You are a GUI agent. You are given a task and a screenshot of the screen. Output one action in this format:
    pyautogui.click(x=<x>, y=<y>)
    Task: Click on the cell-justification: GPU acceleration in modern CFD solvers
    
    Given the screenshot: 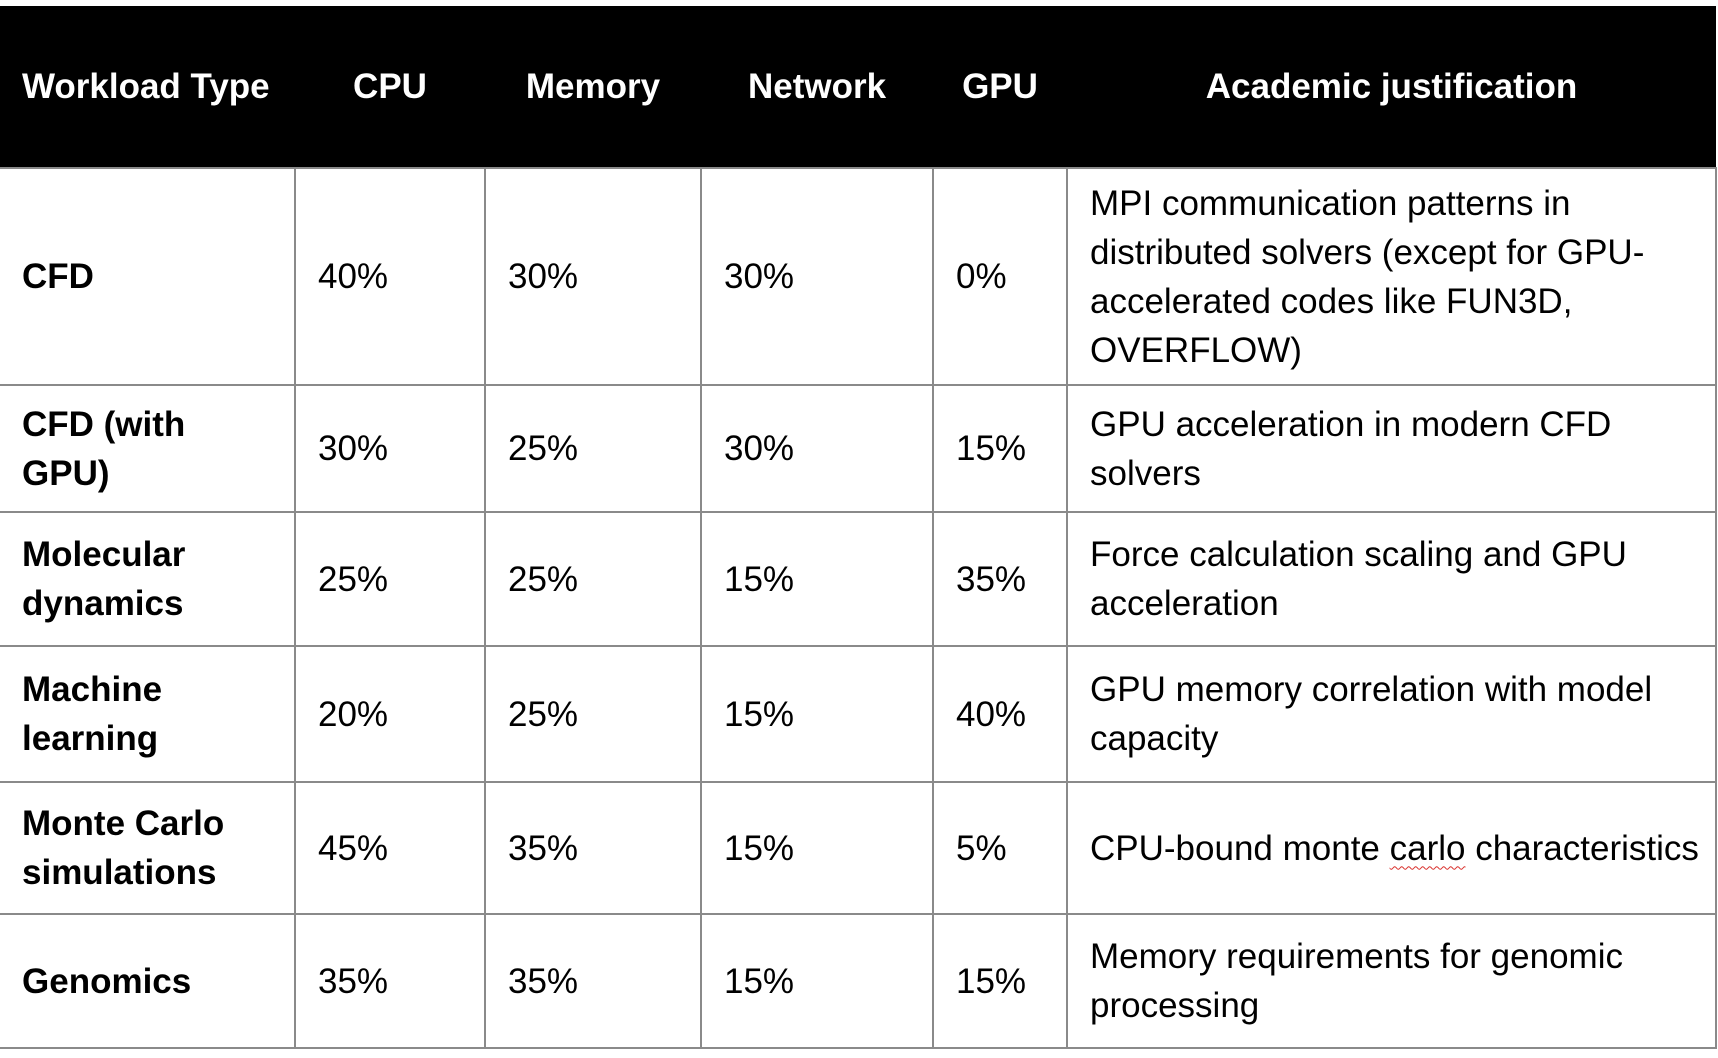 What is the action you would take?
    pyautogui.click(x=1391, y=448)
    